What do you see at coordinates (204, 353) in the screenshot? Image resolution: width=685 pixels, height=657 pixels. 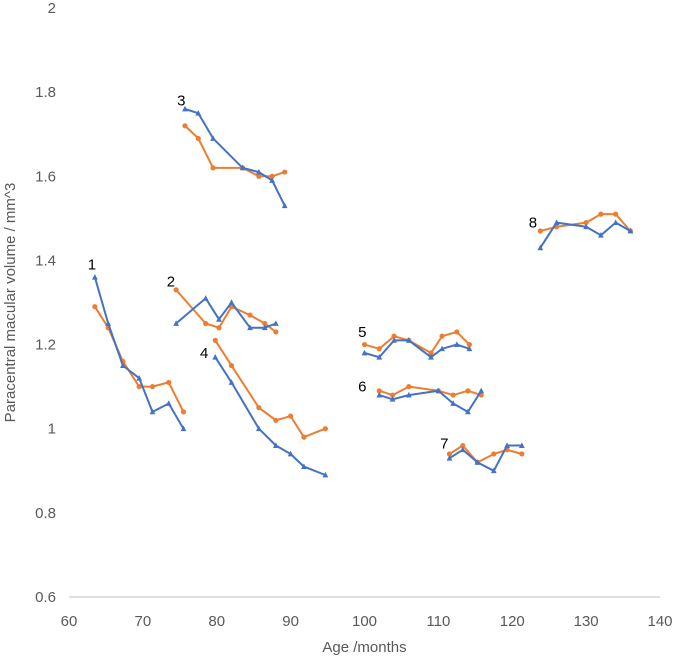 I see `group-label: 4` at bounding box center [204, 353].